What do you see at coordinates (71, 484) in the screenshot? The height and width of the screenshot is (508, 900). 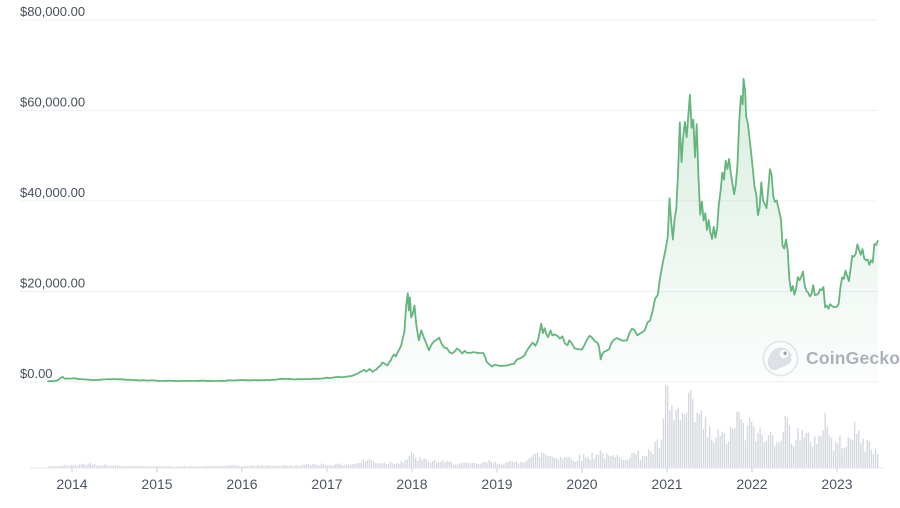 I see `x-axis-label: 2014` at bounding box center [71, 484].